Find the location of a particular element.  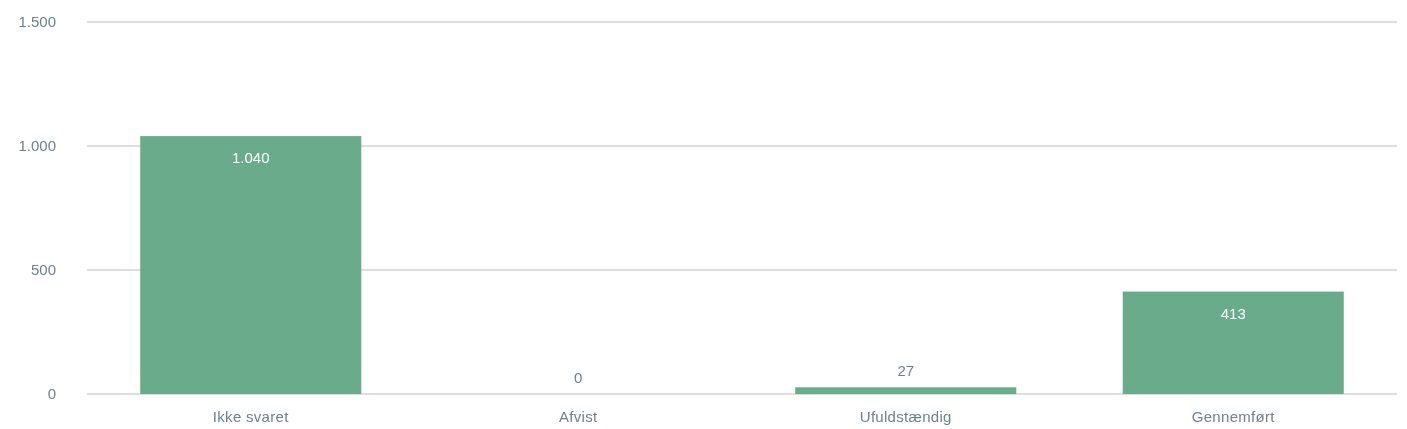

data-label: 27 is located at coordinates (906, 371).